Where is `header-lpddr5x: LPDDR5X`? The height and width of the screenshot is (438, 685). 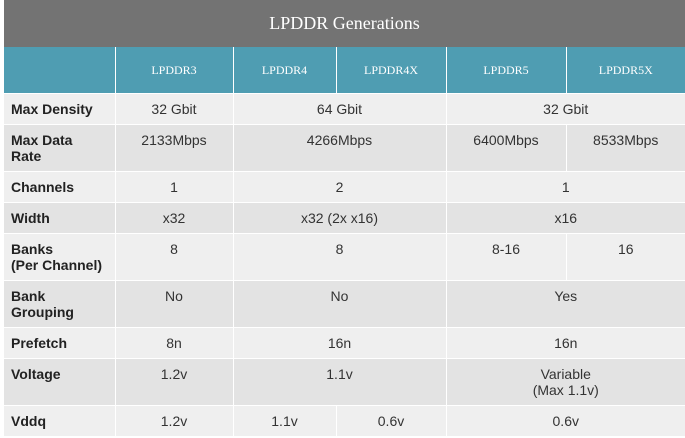 header-lpddr5x: LPDDR5X is located at coordinates (625, 70).